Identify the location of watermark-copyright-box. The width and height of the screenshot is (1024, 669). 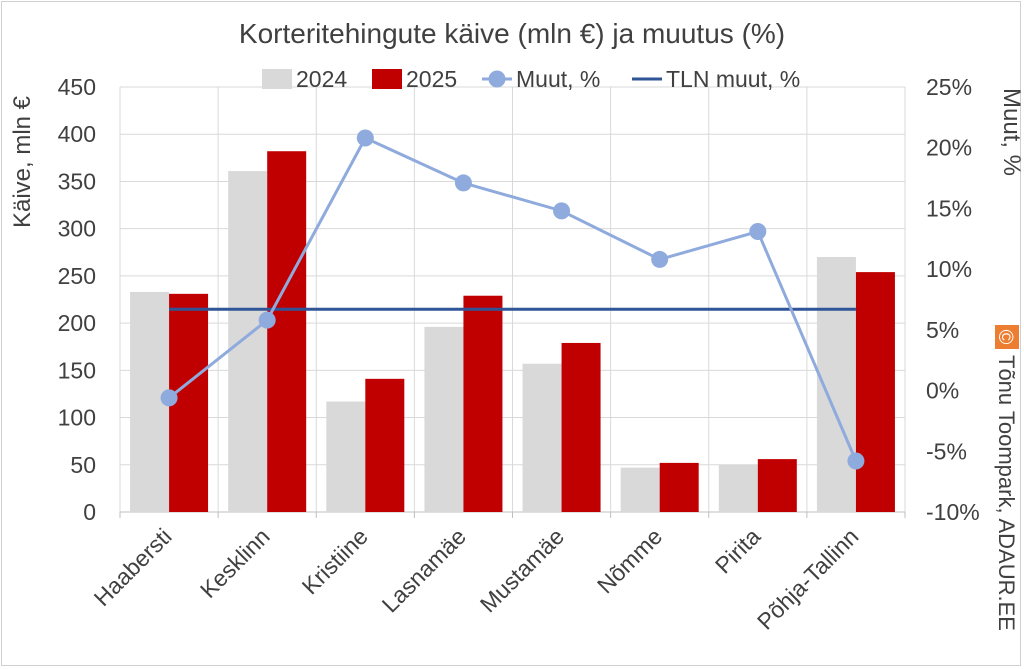
(1007, 337).